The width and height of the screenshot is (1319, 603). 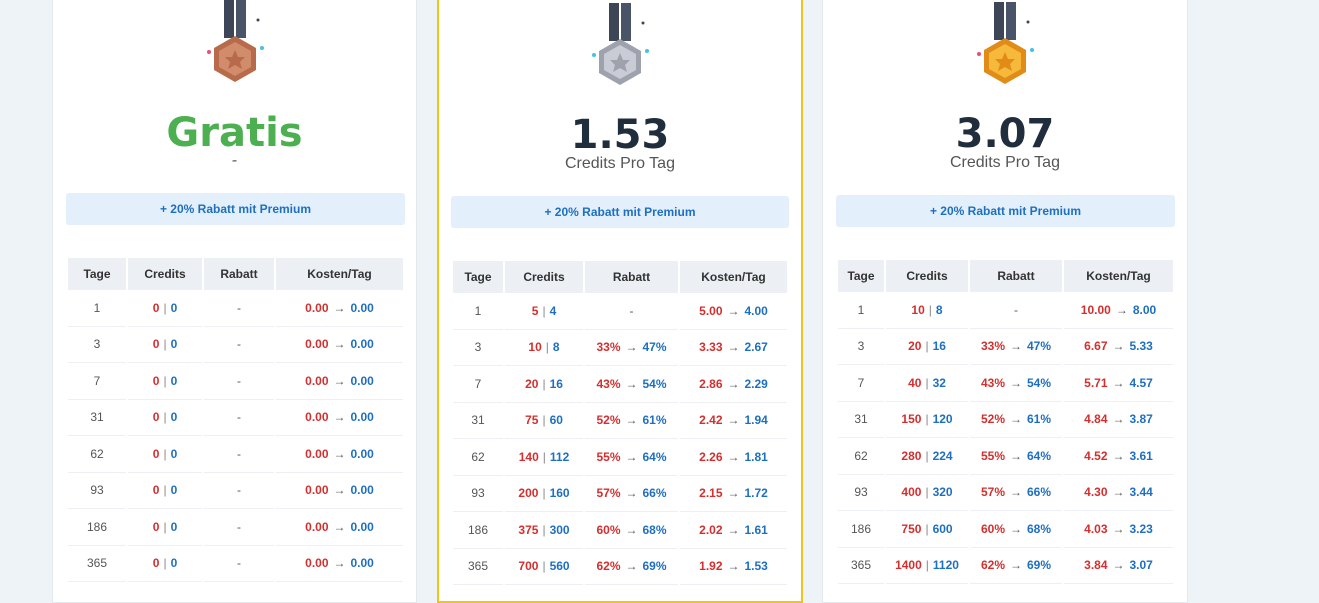 I want to click on col-header-discount: Rabatt, so click(x=239, y=274).